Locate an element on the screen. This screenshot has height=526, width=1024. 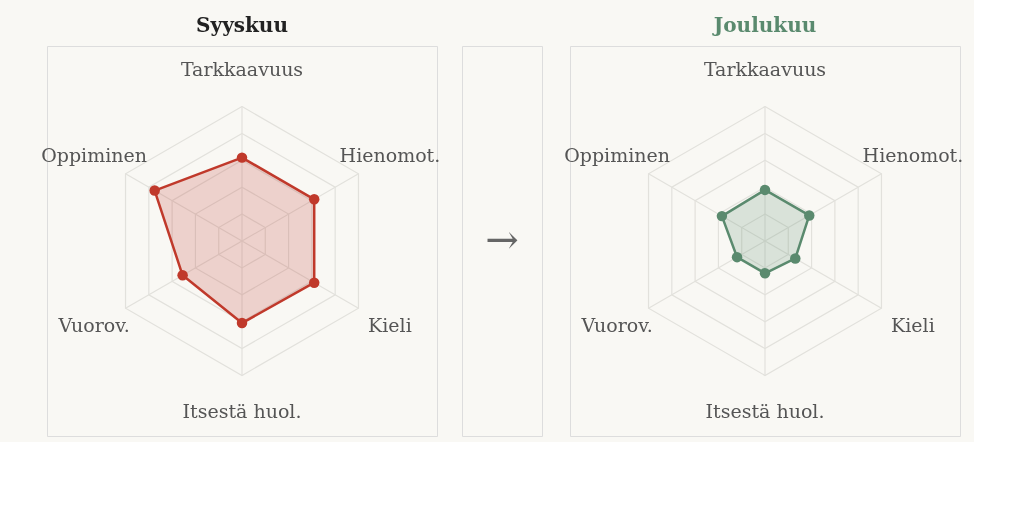
chart-title: Syyskuu is located at coordinates (242, 25).